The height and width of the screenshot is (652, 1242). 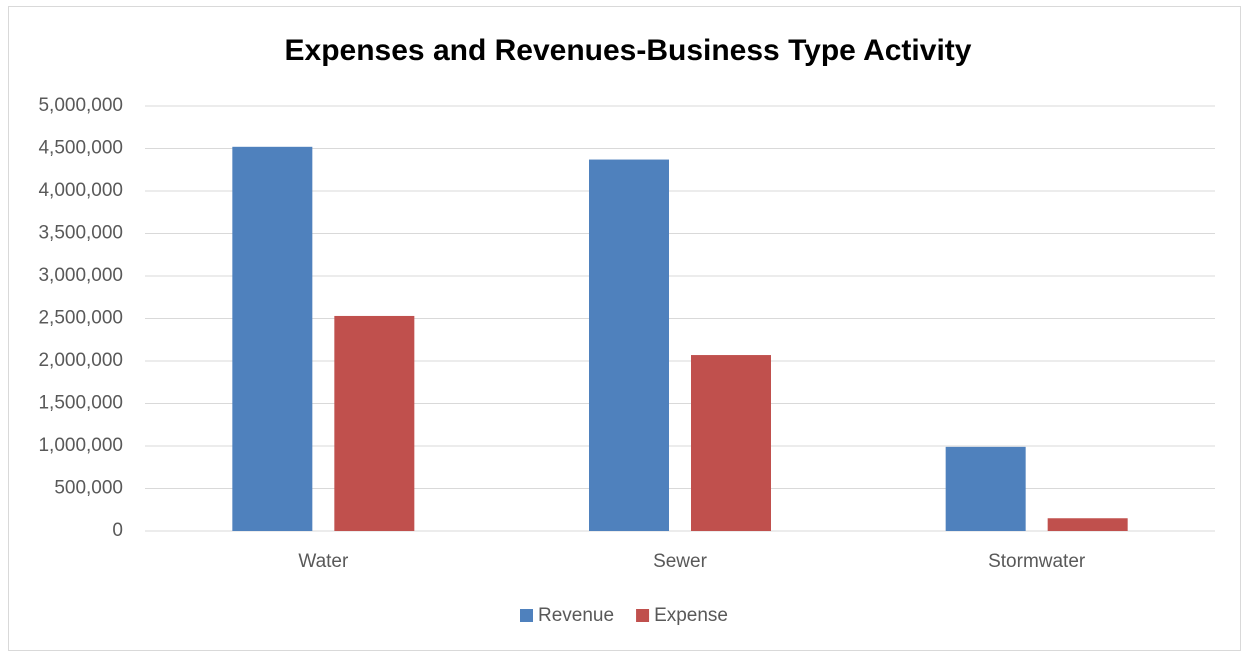 What do you see at coordinates (80, 360) in the screenshot?
I see `y-tick-label: 2,000,000` at bounding box center [80, 360].